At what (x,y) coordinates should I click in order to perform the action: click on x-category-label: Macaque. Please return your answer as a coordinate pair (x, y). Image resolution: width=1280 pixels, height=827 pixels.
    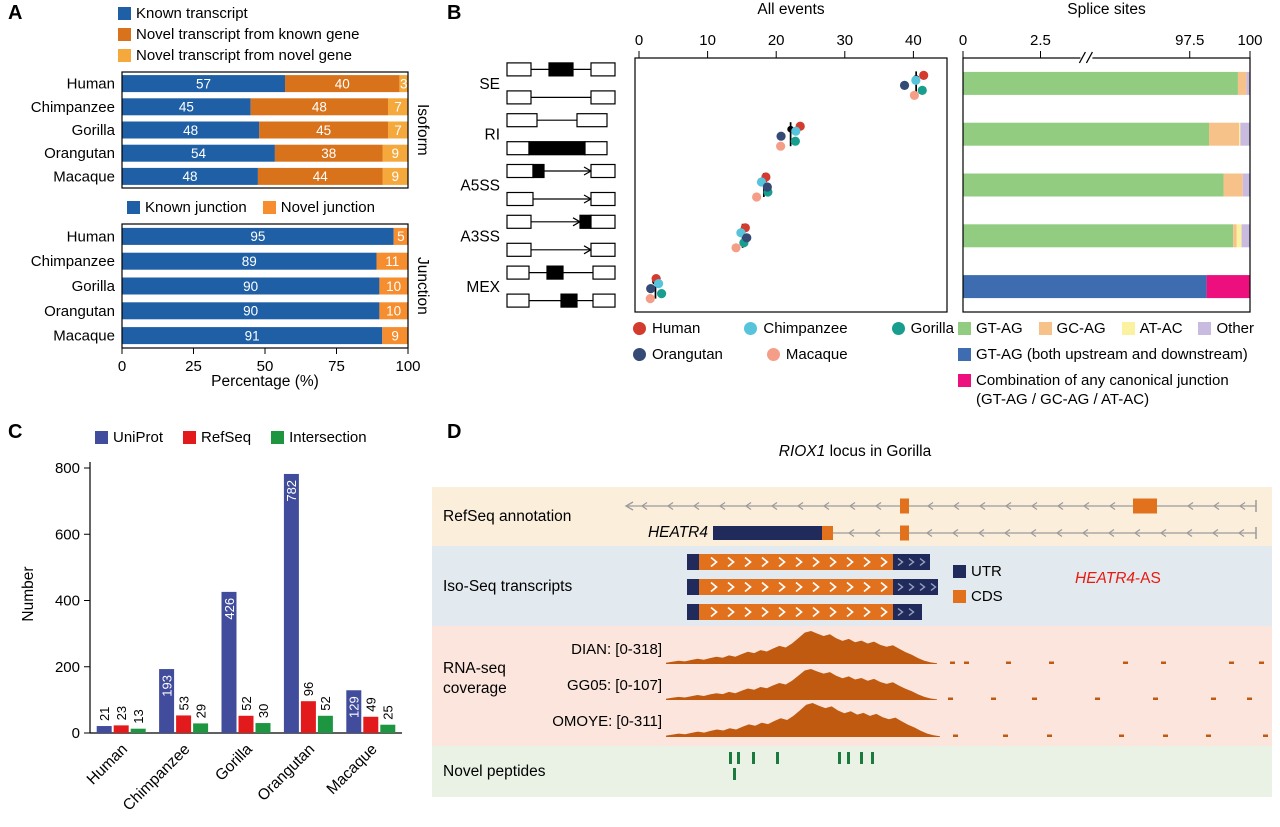
    Looking at the image, I should click on (352, 769).